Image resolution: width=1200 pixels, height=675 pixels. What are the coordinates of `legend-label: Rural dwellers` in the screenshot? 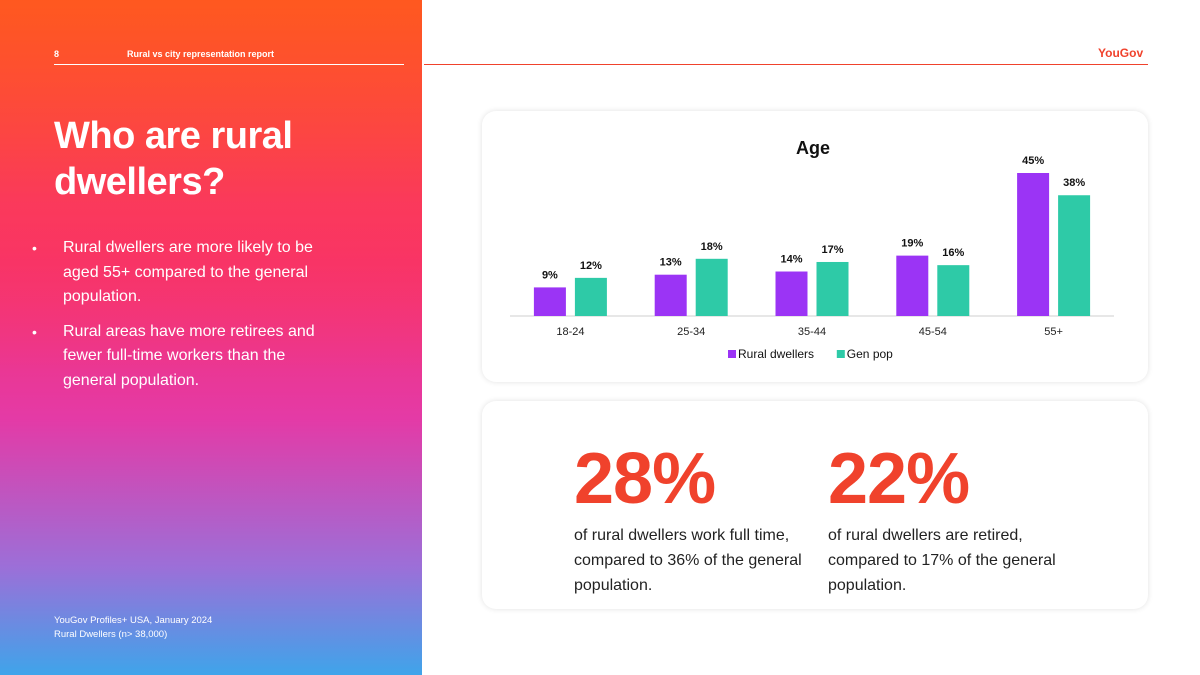 It's located at (776, 354).